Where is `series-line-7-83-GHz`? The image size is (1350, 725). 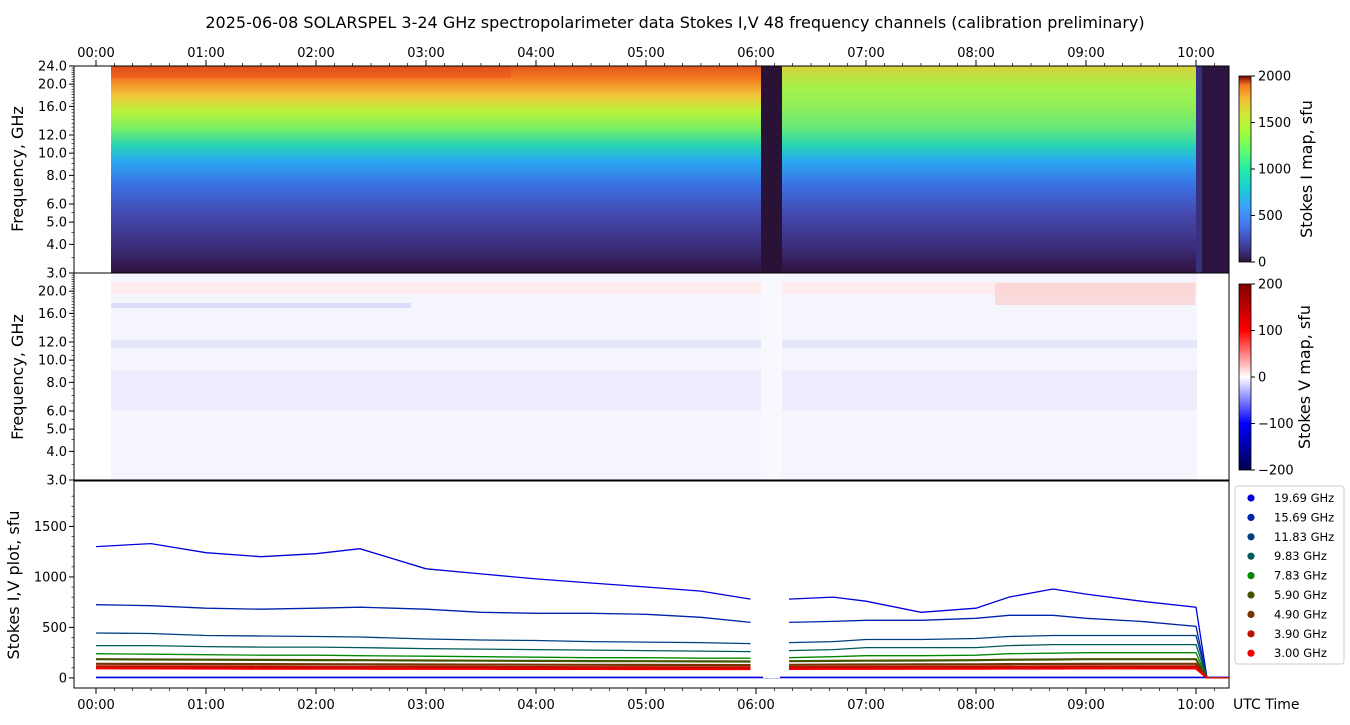
series-line-7-83-GHz is located at coordinates (998, 665).